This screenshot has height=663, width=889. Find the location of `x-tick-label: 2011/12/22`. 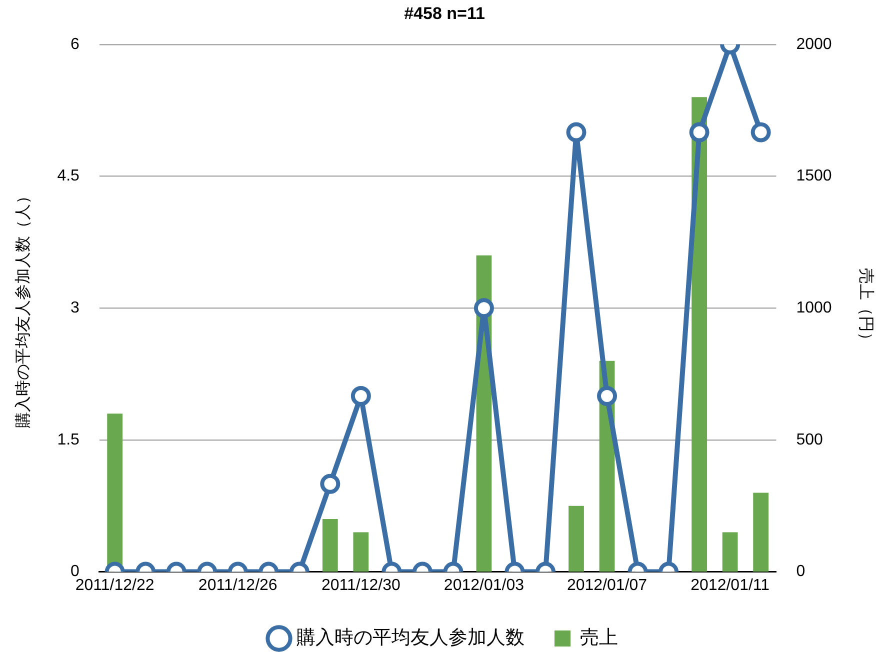

x-tick-label: 2011/12/22 is located at coordinates (114, 585).